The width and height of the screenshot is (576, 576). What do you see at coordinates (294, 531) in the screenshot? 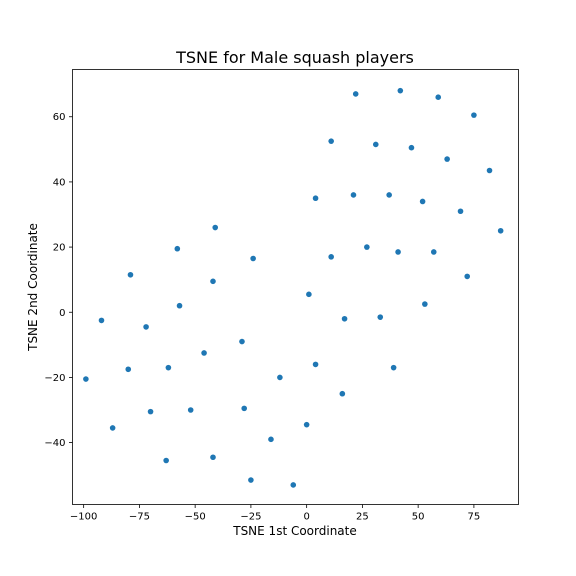
I see `x-axis-label: TSNE 1st Coordinate` at bounding box center [294, 531].